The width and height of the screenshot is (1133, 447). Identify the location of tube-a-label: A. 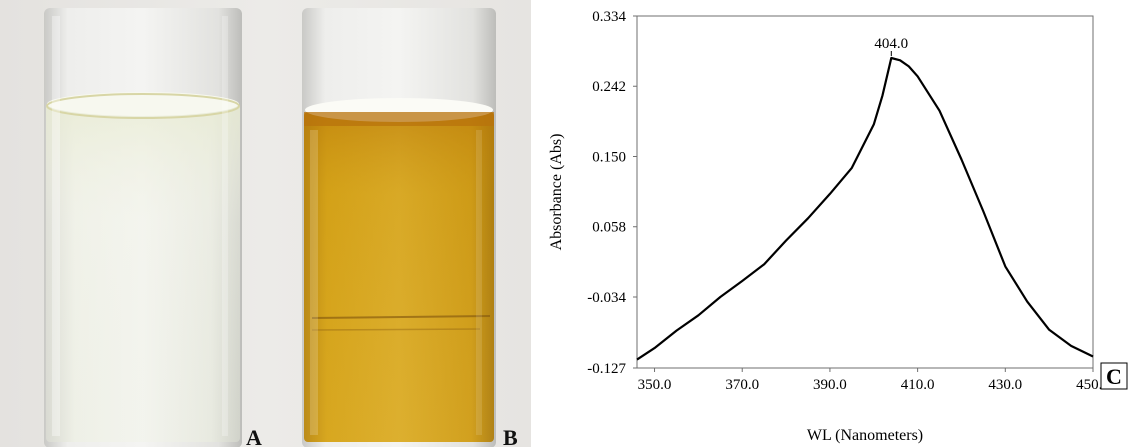
(254, 436).